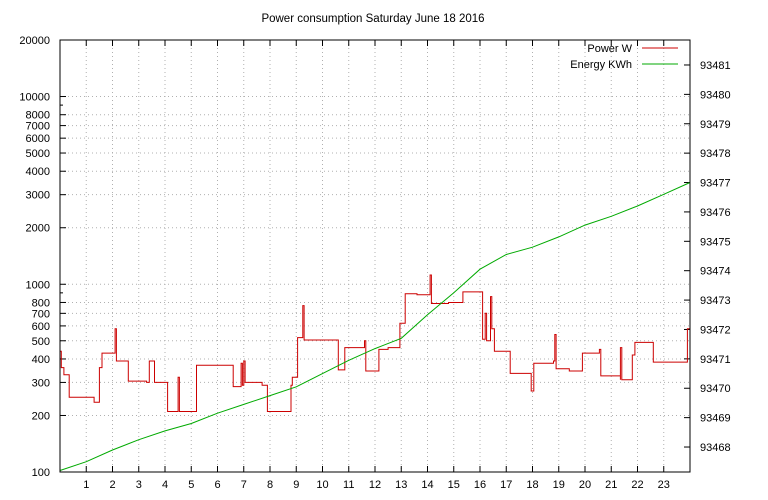 The height and width of the screenshot is (500, 768). Describe the element at coordinates (41, 360) in the screenshot. I see `y-left-tick-label: 400` at that location.